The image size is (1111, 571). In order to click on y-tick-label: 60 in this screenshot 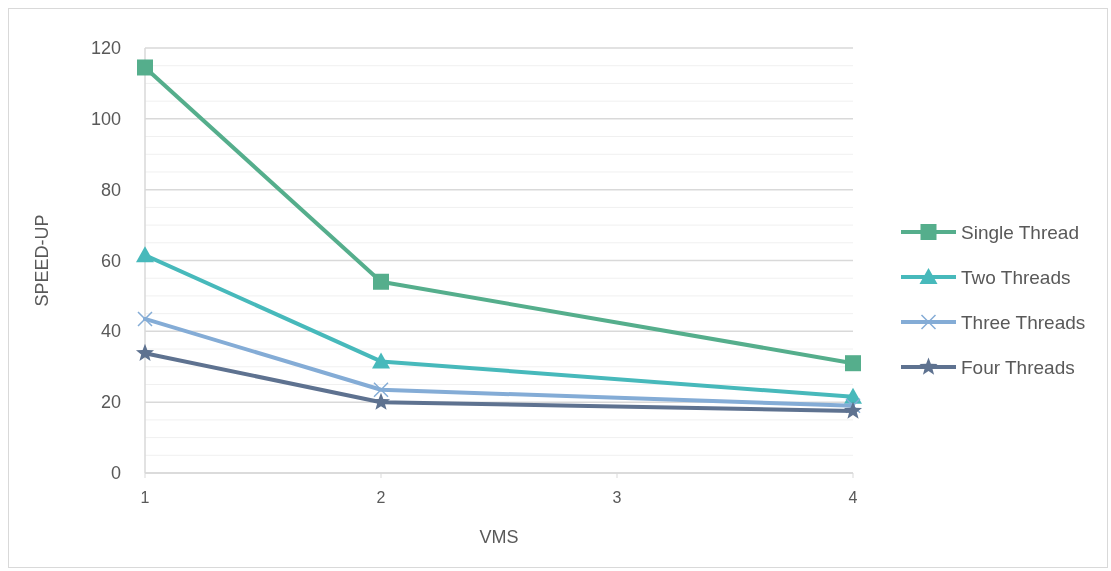, I will do `click(110, 260)`.